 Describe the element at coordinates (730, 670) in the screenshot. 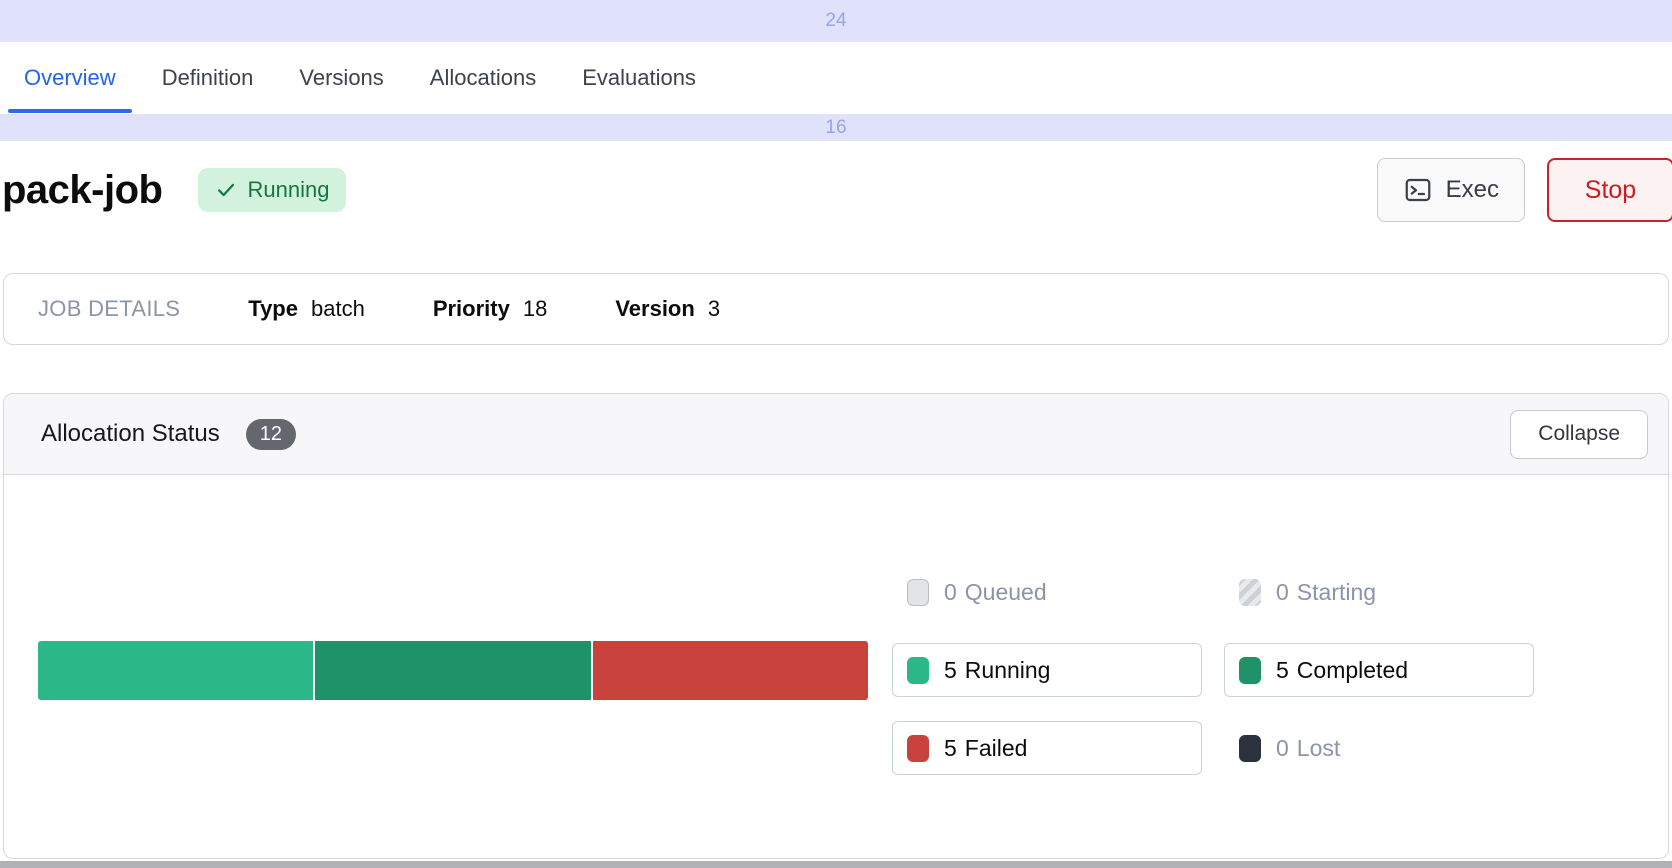

I see `bar-segment-failed` at that location.